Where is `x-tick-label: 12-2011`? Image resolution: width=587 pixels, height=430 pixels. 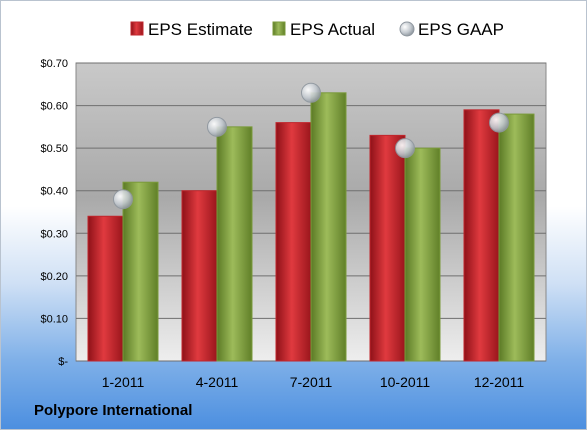 x-tick-label: 12-2011 is located at coordinates (499, 382).